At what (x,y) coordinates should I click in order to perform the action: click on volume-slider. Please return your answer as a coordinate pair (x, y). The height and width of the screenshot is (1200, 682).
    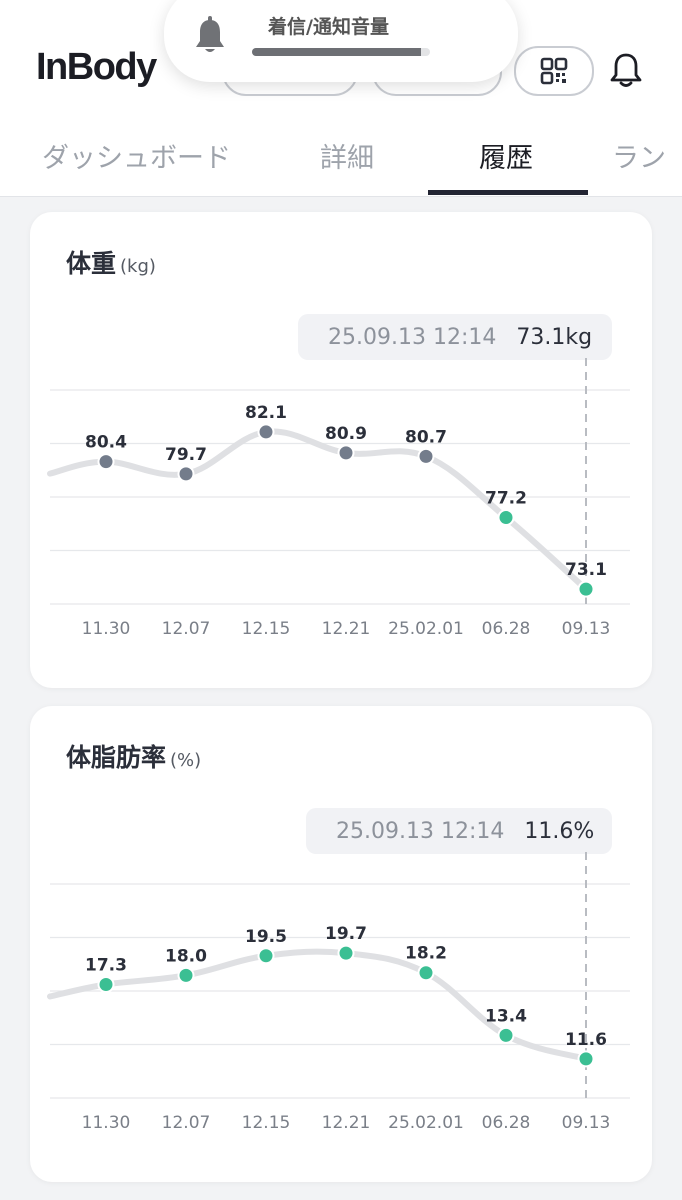
    Looking at the image, I should click on (341, 52).